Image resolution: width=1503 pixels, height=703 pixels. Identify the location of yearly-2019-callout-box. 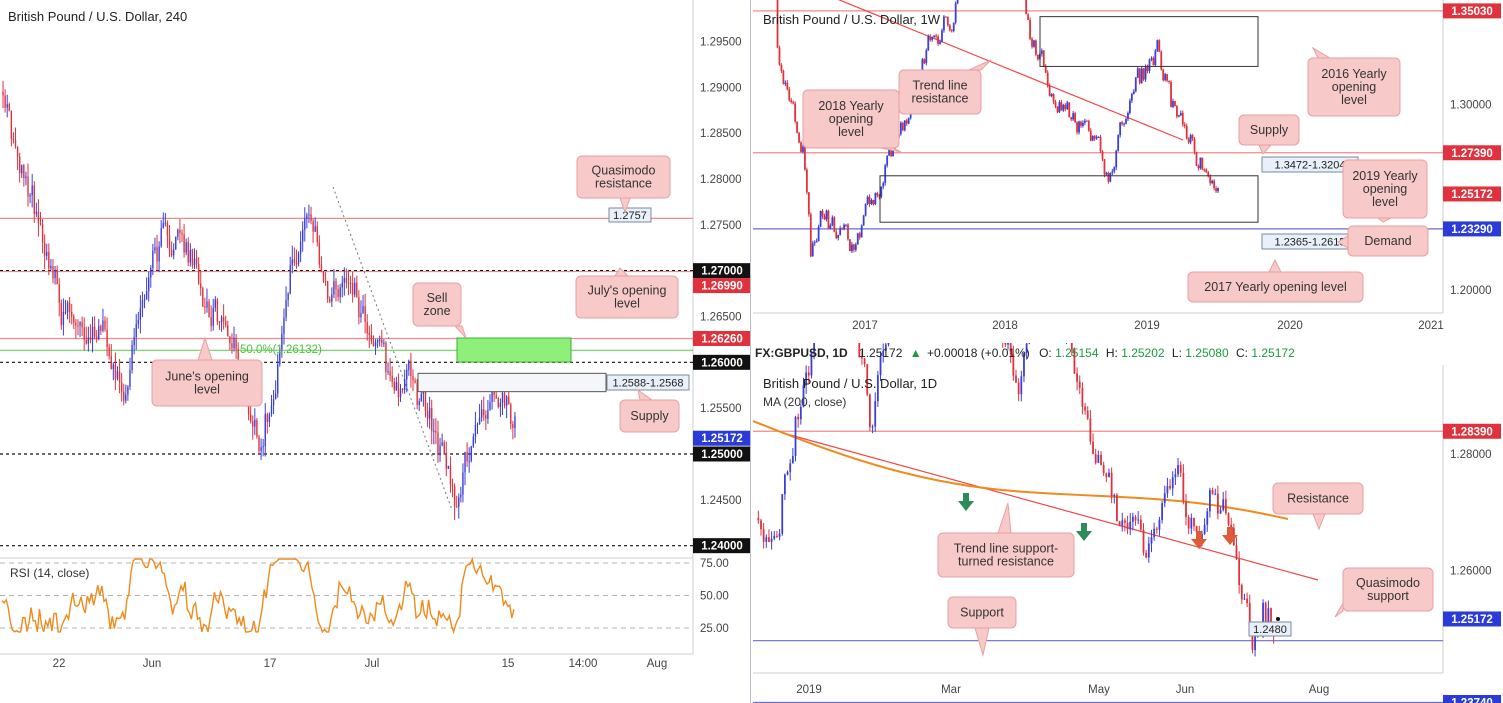
(1385, 189).